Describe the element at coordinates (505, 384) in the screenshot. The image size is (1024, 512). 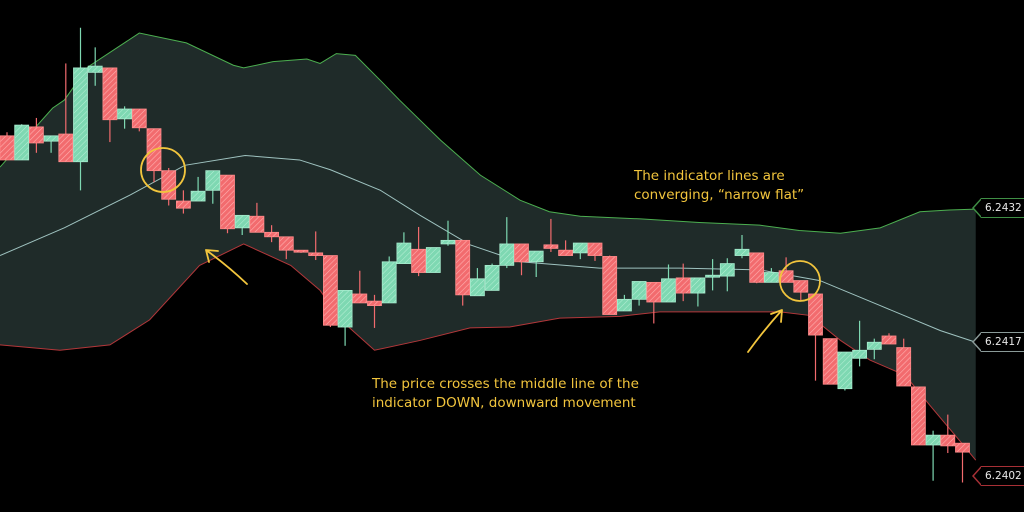
I see `annotation-line: The price crosses the middle line of the` at that location.